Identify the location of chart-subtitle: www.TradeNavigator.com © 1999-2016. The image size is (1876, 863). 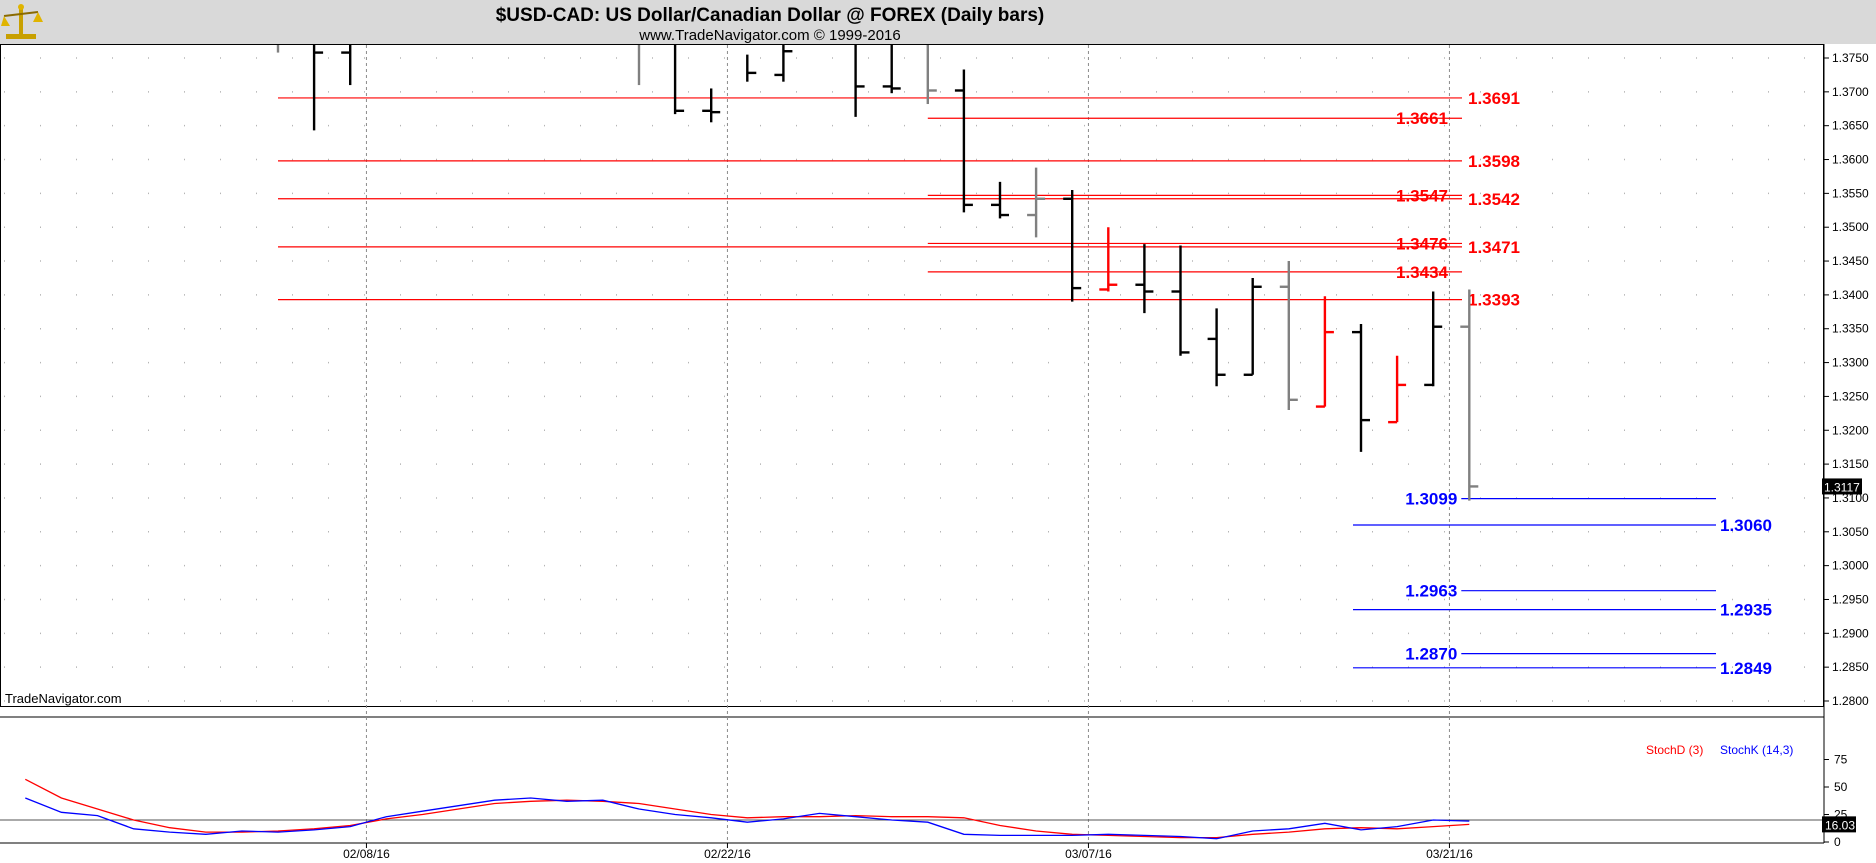
(769, 35).